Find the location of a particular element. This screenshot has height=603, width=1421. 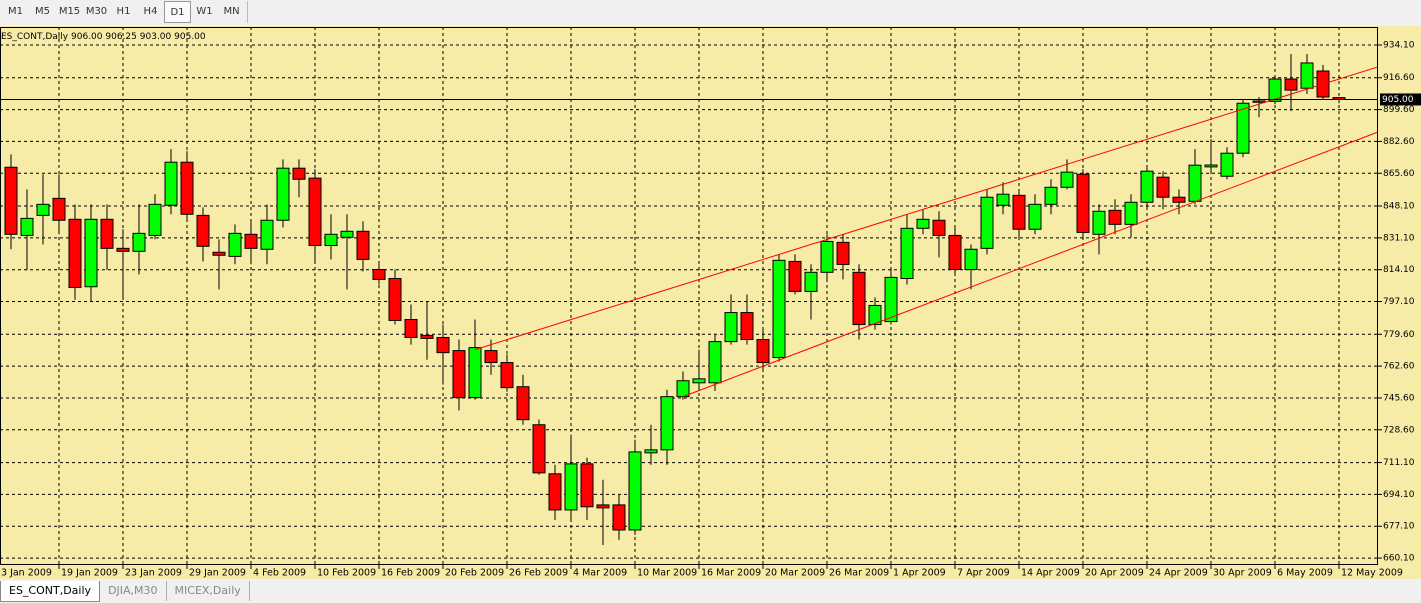

timeframe-button: W1 is located at coordinates (204, 11).